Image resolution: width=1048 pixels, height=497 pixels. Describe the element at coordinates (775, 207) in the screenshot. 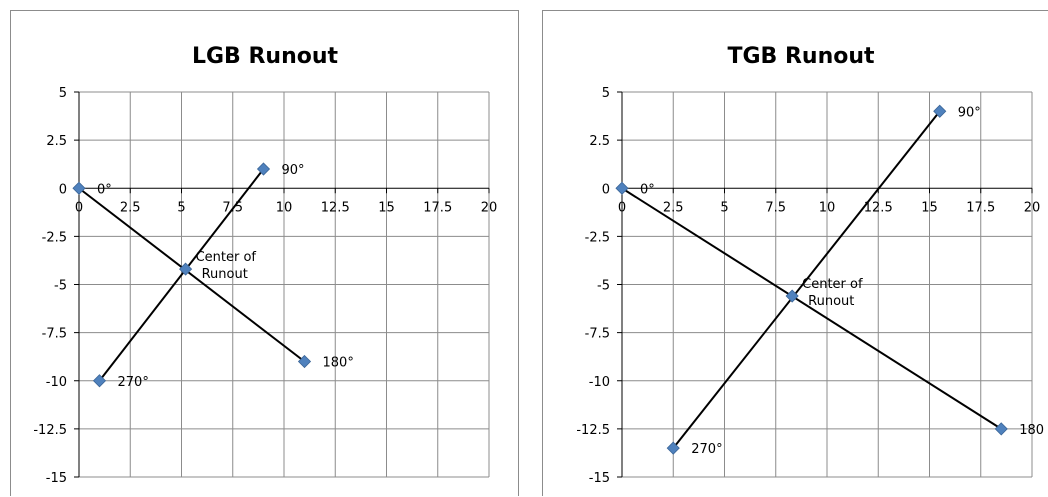

I see `x-tick-label: 7.5` at that location.